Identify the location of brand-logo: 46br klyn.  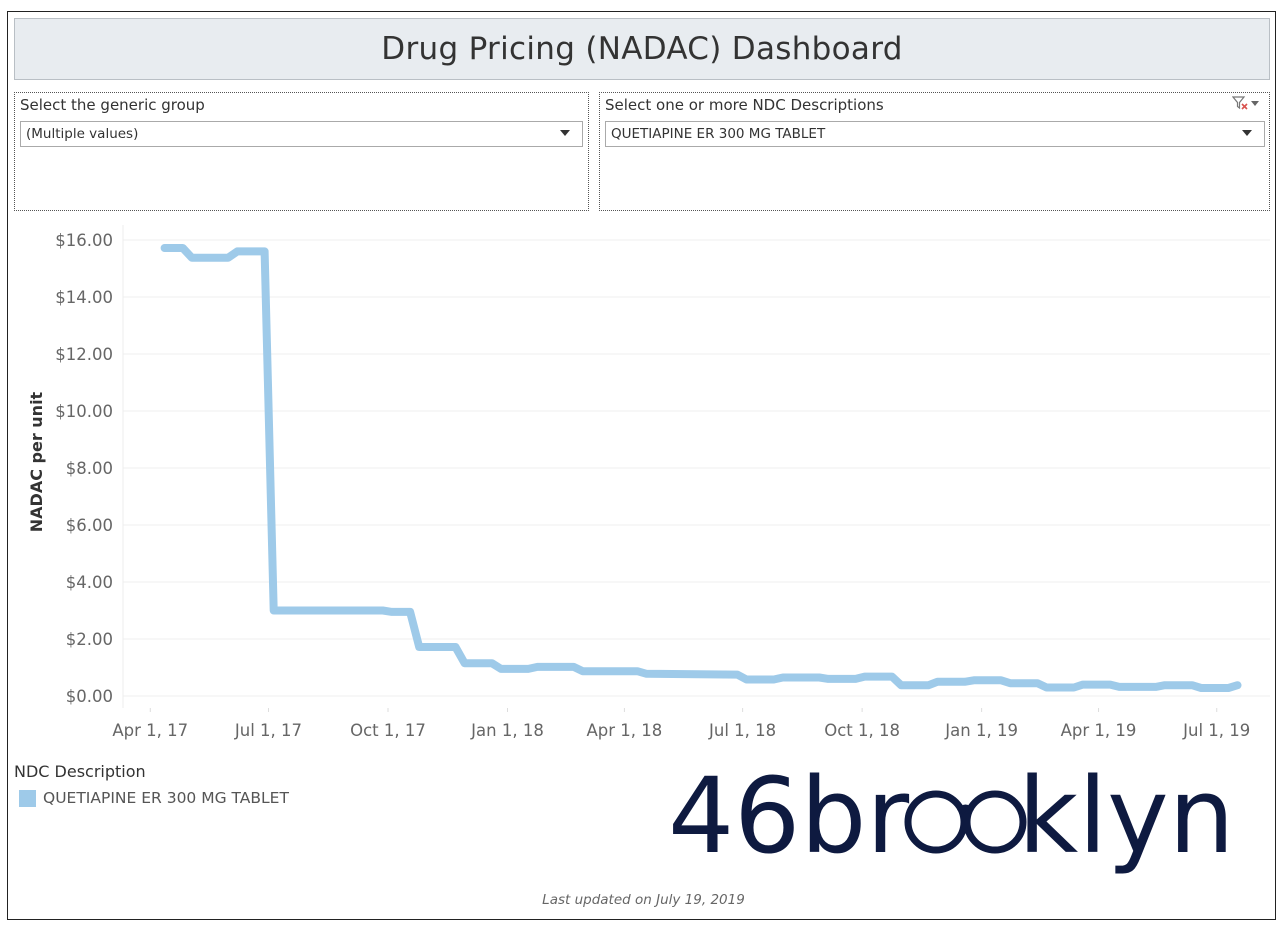
(951, 819).